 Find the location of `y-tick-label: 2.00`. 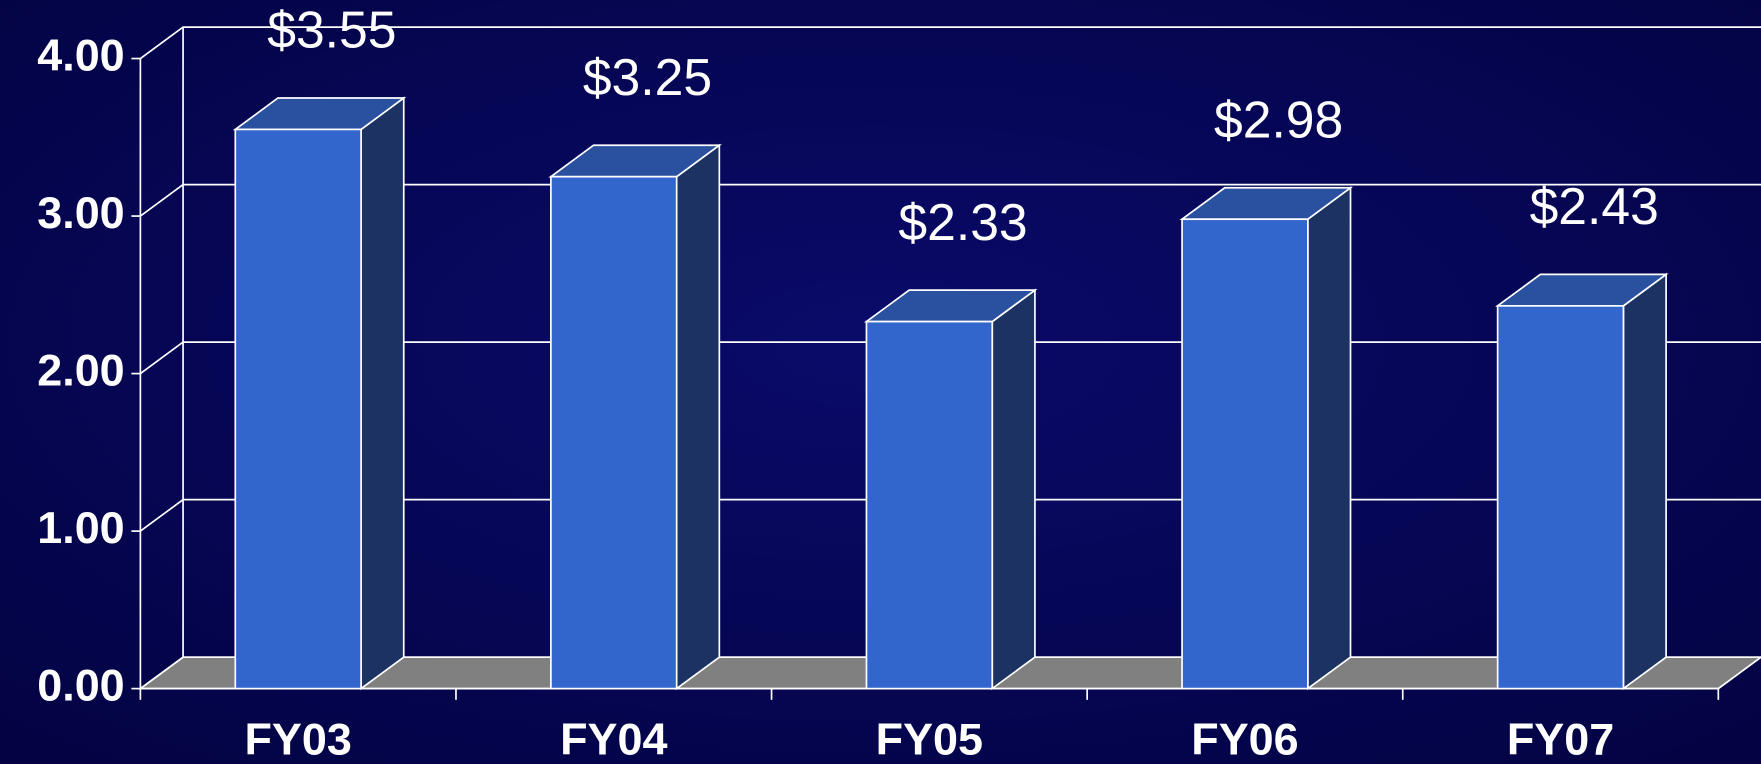

y-tick-label: 2.00 is located at coordinates (80, 369).